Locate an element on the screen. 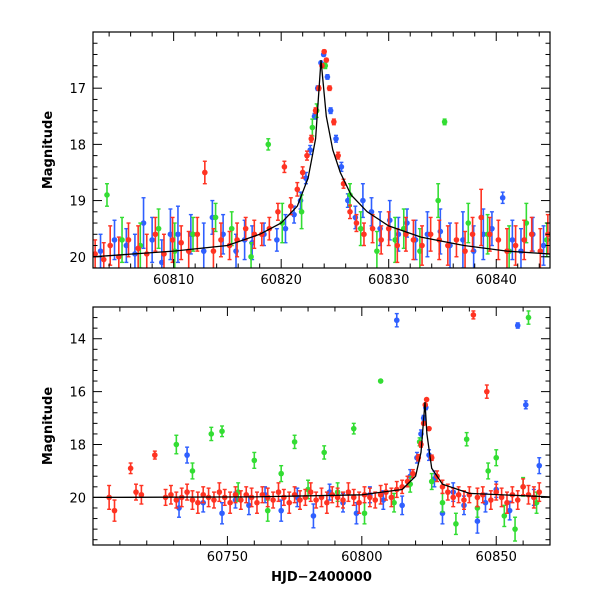 This screenshot has width=600, height=604. x-tick-label: 60850 is located at coordinates (496, 557).